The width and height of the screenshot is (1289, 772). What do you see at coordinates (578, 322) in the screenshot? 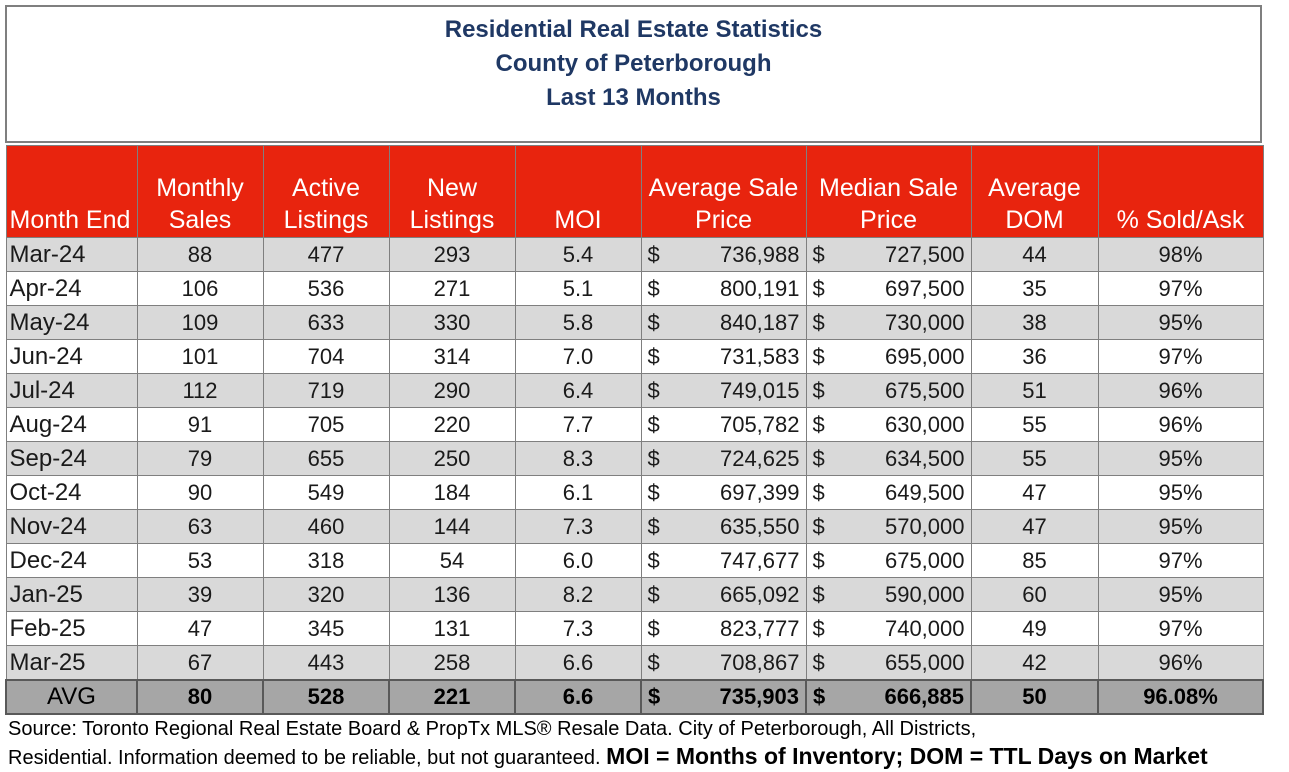
I see `cell-moi: 5.8` at bounding box center [578, 322].